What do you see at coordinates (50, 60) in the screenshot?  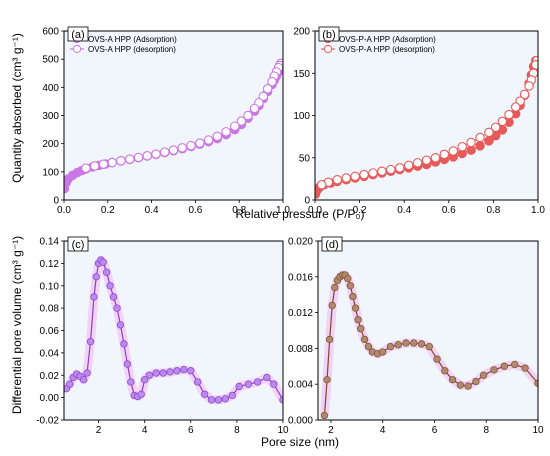 I see `y-tick-label: 500` at bounding box center [50, 60].